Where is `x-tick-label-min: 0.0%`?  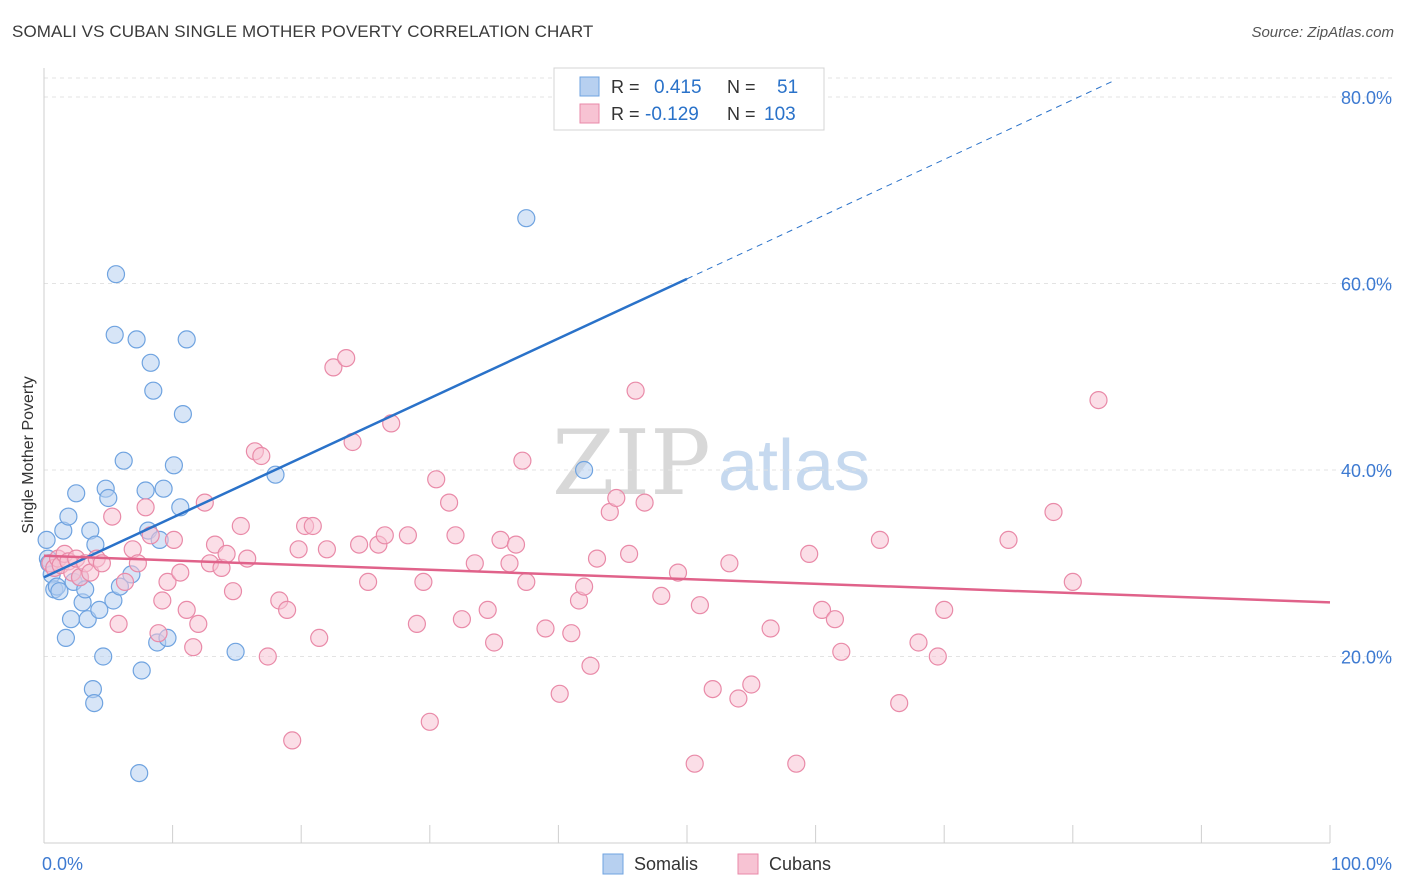 x-tick-label-min: 0.0% is located at coordinates (62, 864).